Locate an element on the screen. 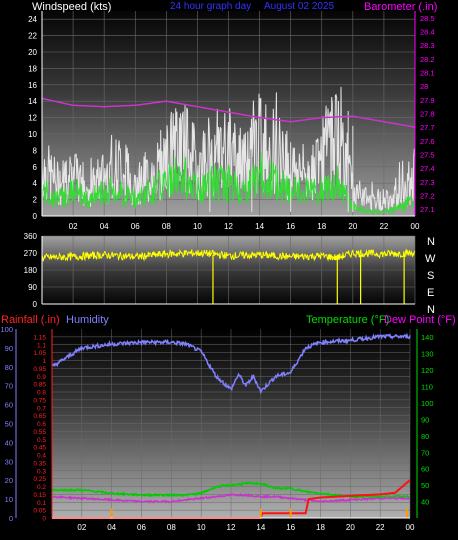 The height and width of the screenshot is (540, 458). barometer-y-tick: 27.6 is located at coordinates (427, 141).